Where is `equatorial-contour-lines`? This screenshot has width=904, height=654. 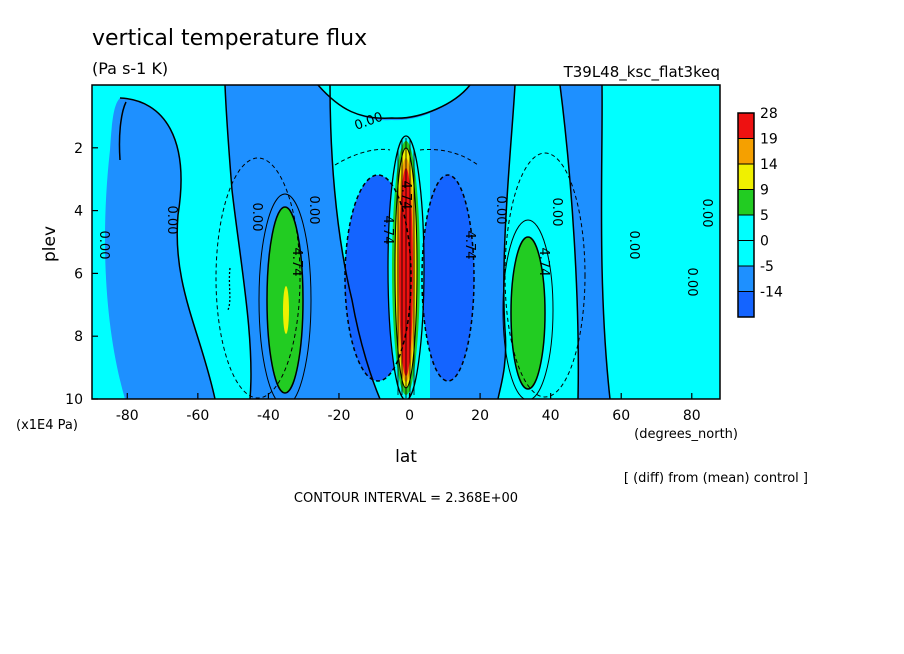
equatorial-contour-lines is located at coordinates (406, 268).